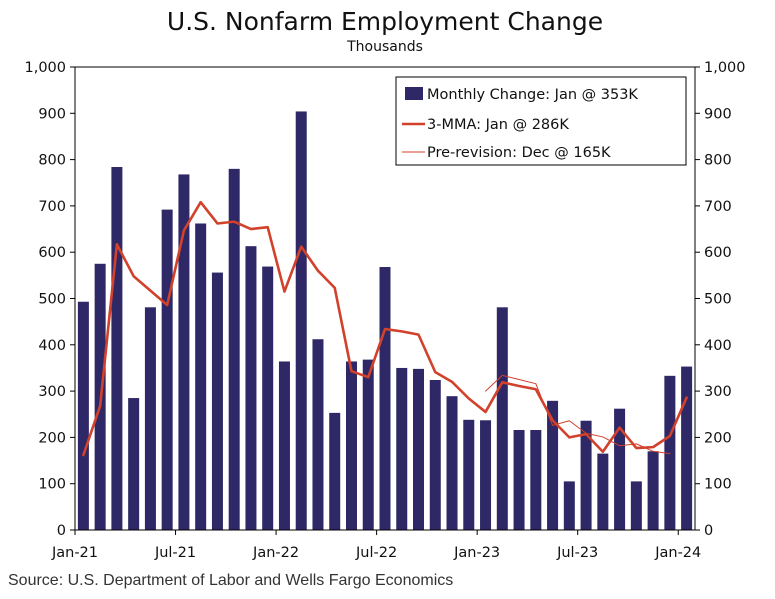 This screenshot has width=775, height=599. I want to click on legend-monthly-change: Monthly Change: Jan @ 353K, so click(532, 95).